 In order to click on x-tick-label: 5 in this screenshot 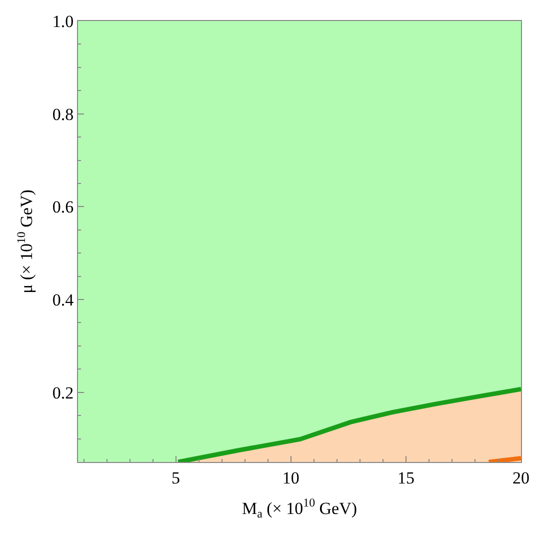, I will do `click(176, 478)`.